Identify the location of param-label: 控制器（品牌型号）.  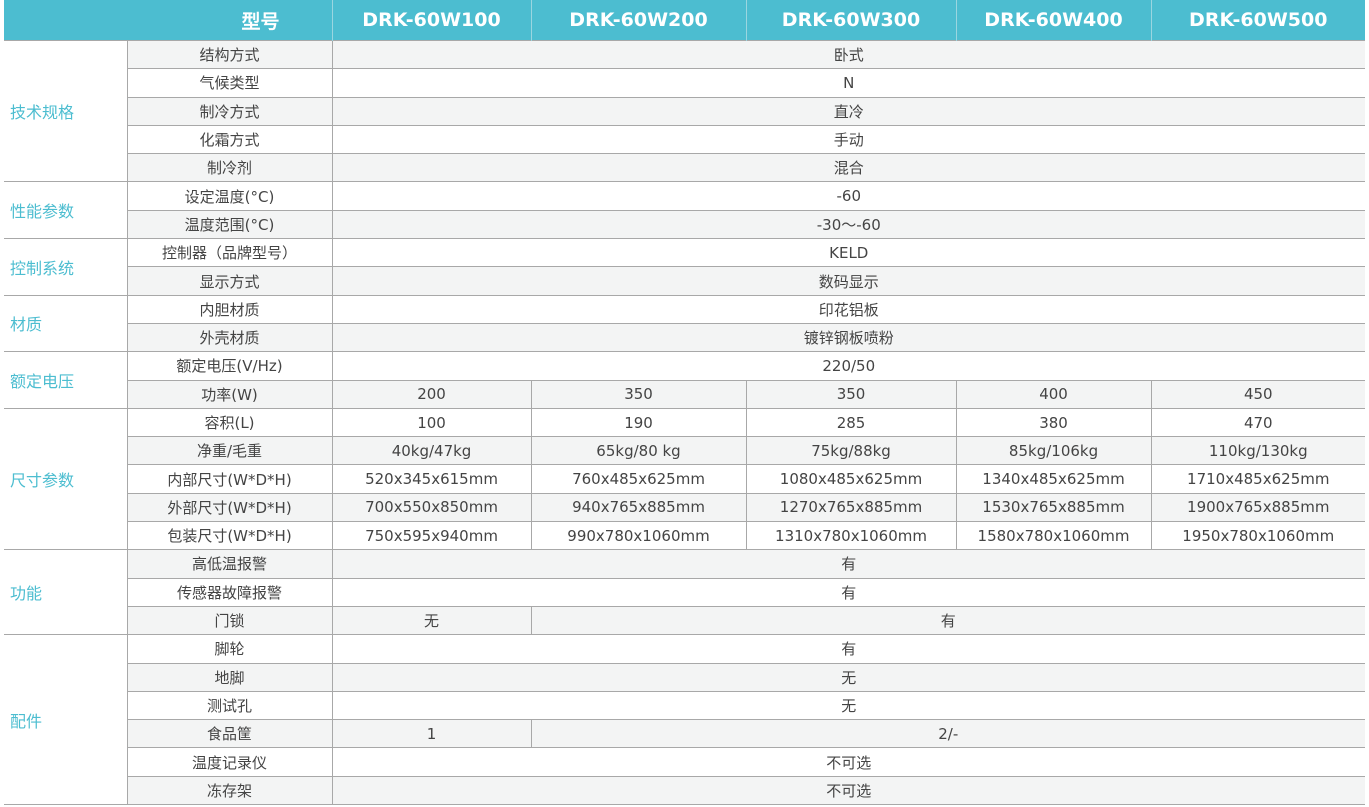
(229, 253).